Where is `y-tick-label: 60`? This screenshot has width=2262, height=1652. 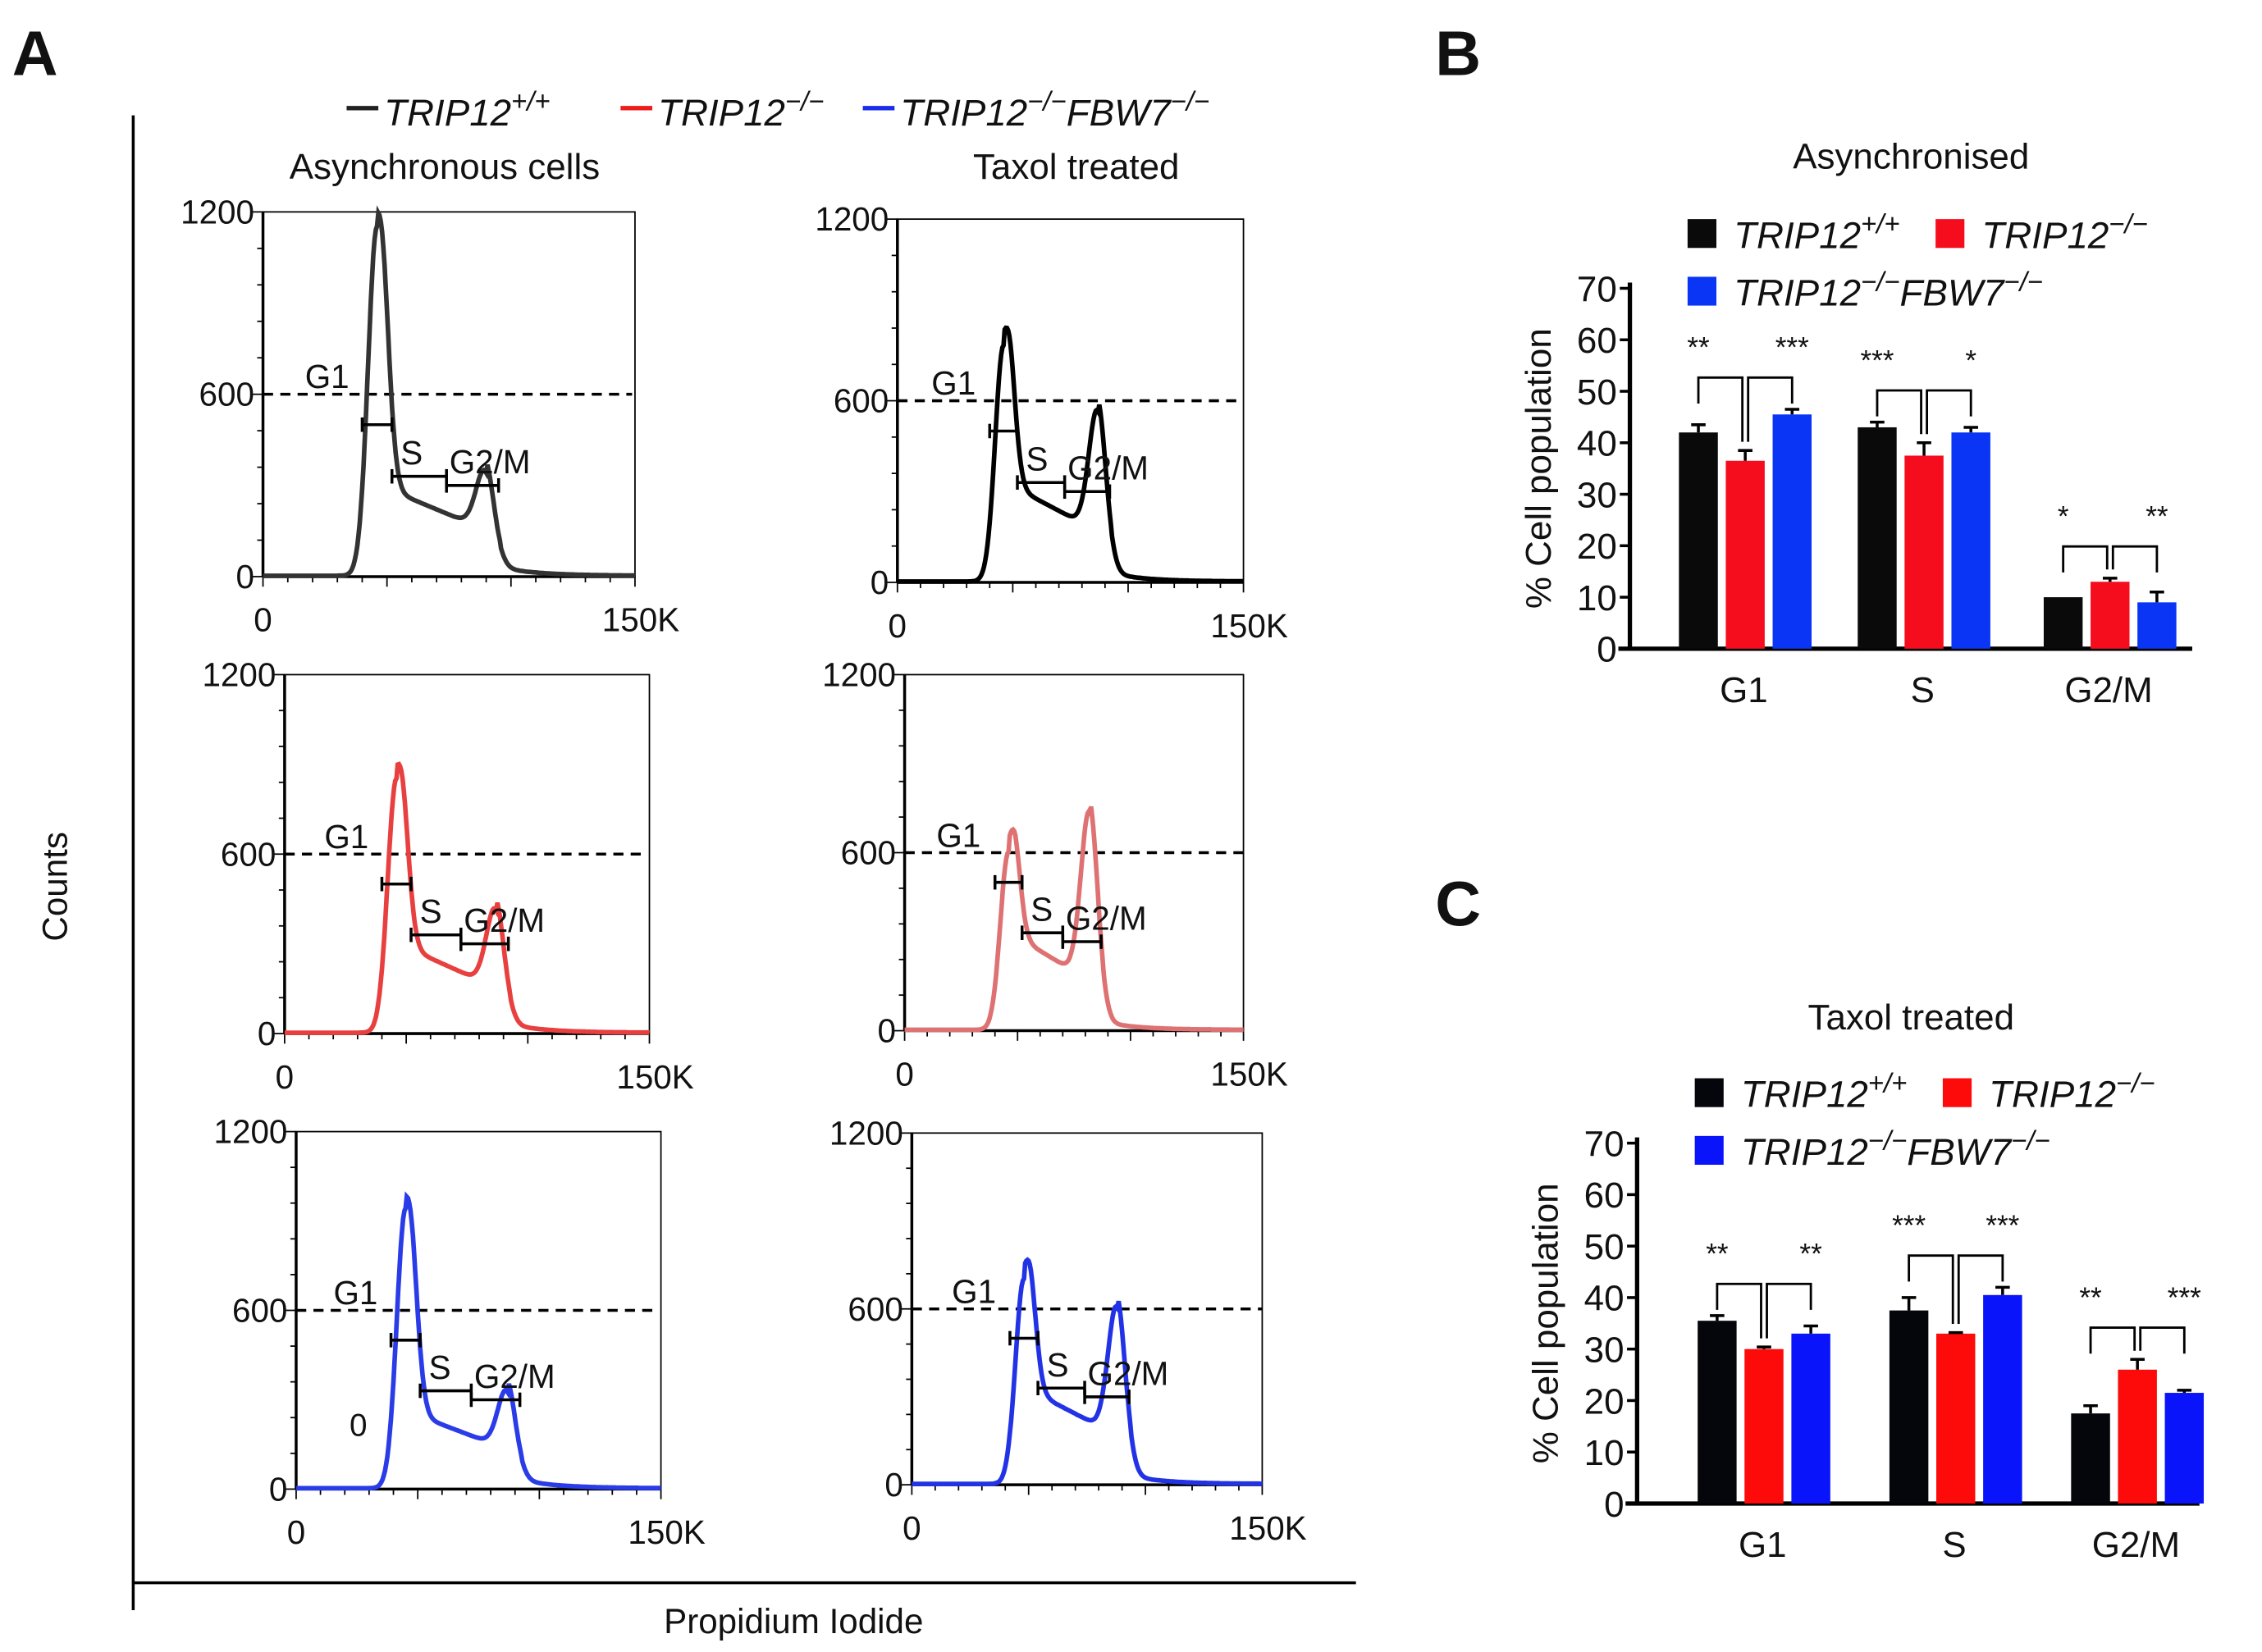
y-tick-label: 60 is located at coordinates (1604, 1195).